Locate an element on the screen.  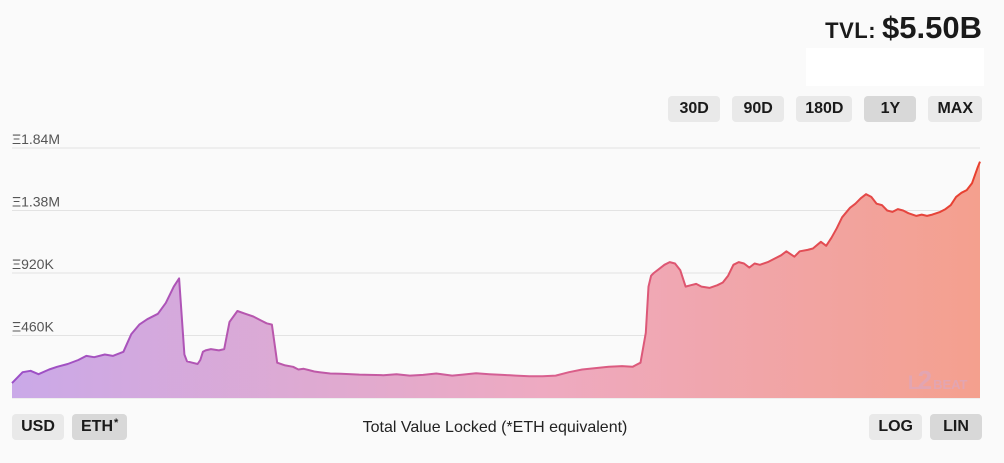
tvl-summary: TVL: $5.50B is located at coordinates (903, 28).